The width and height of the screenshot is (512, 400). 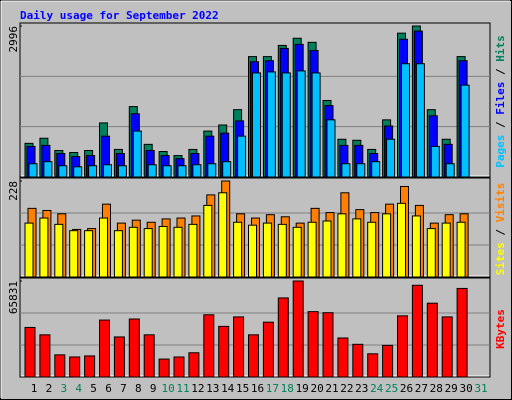 What do you see at coordinates (377, 388) in the screenshot?
I see `x-tick-label: 24` at bounding box center [377, 388].